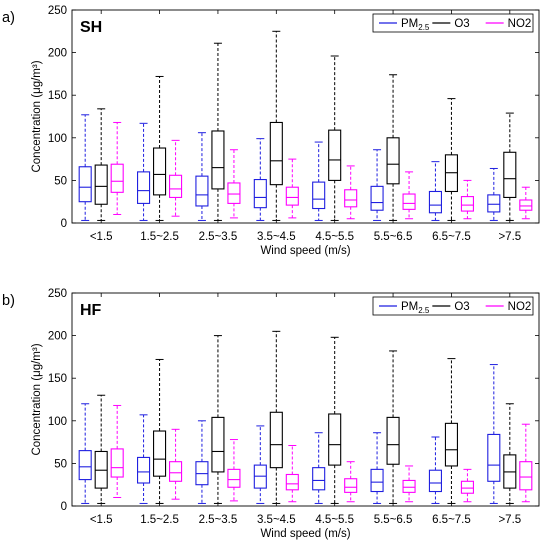 This screenshot has width=549, height=550. Describe the element at coordinates (101, 237) in the screenshot. I see `x-tick-label: <1.5` at that location.